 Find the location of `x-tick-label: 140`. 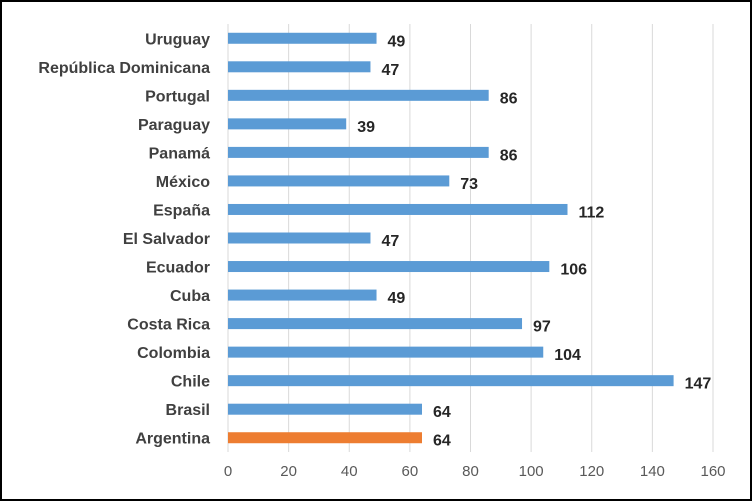

x-tick-label: 140 is located at coordinates (652, 471).